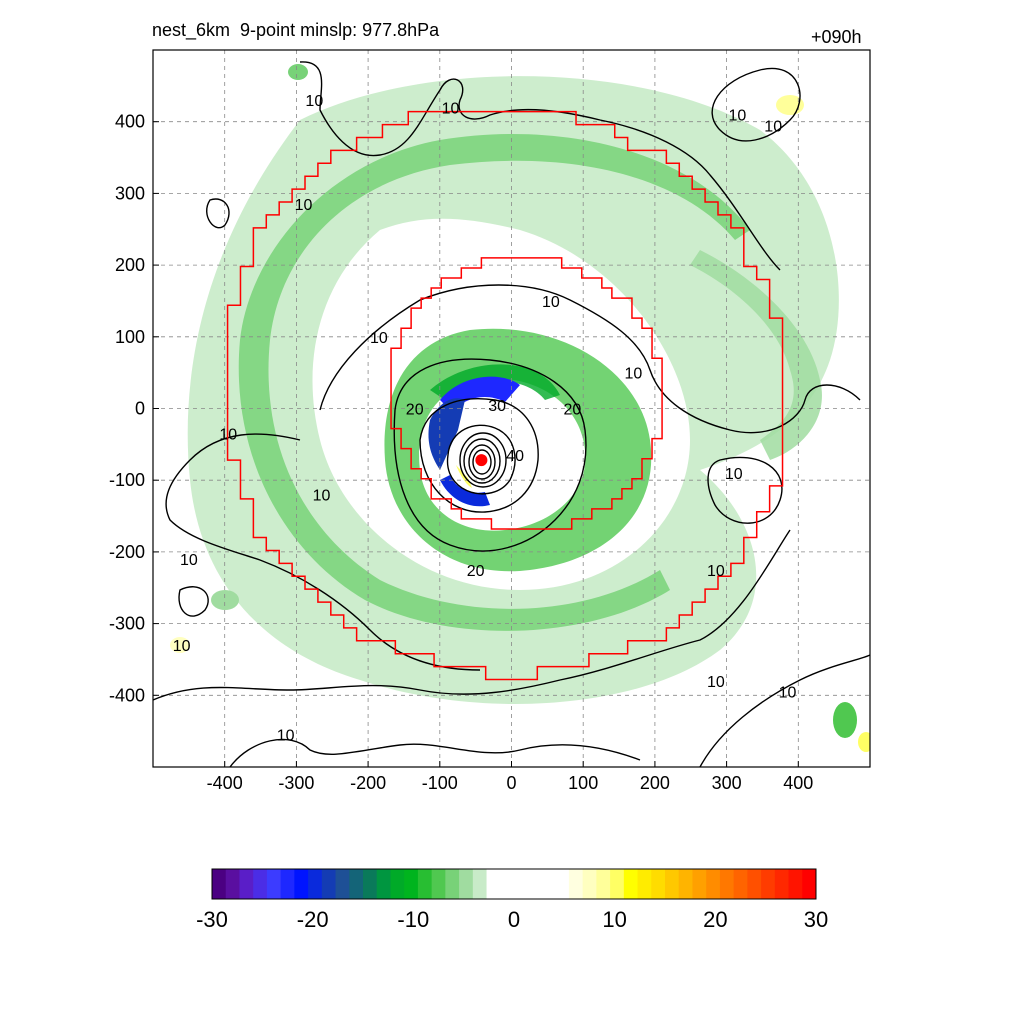 Image resolution: width=1024 pixels, height=1024 pixels. Describe the element at coordinates (134, 408) in the screenshot. I see `y-axis: -400 -300 -200 -100 0 100 200 300 400` at that location.